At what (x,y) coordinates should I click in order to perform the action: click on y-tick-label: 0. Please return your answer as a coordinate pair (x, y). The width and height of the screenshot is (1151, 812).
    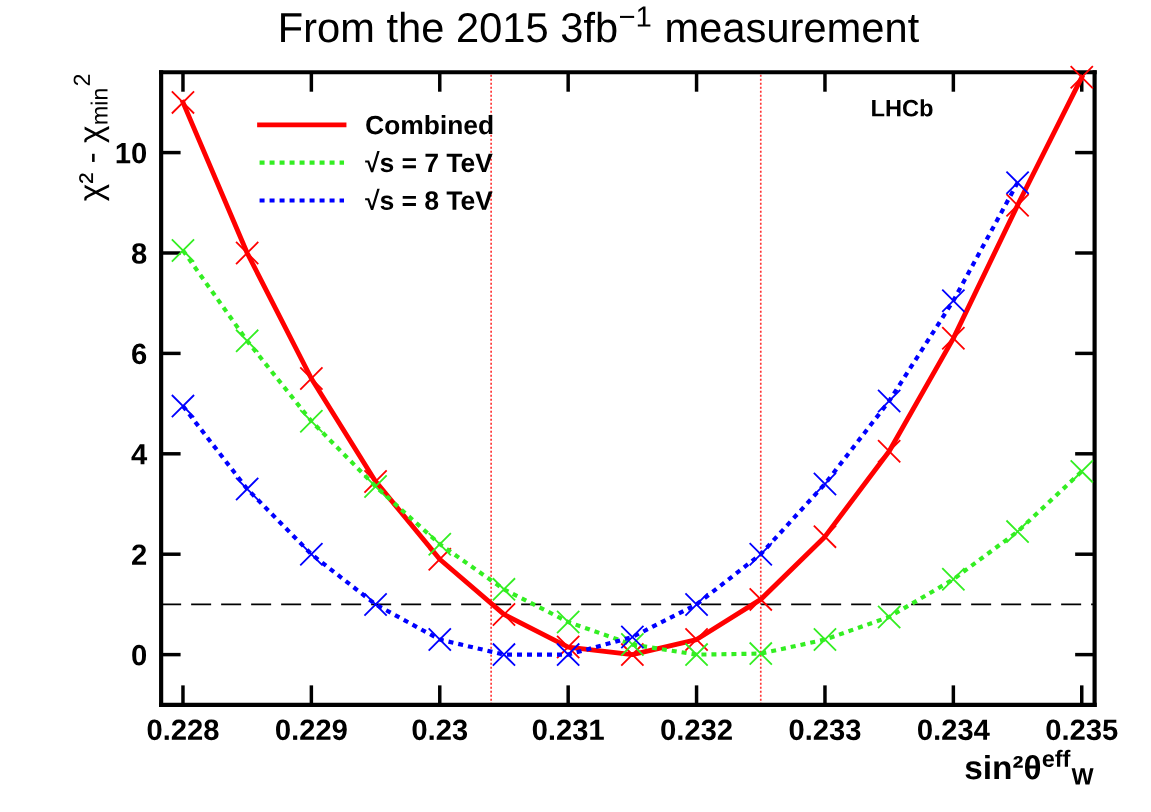
    Looking at the image, I should click on (139, 655).